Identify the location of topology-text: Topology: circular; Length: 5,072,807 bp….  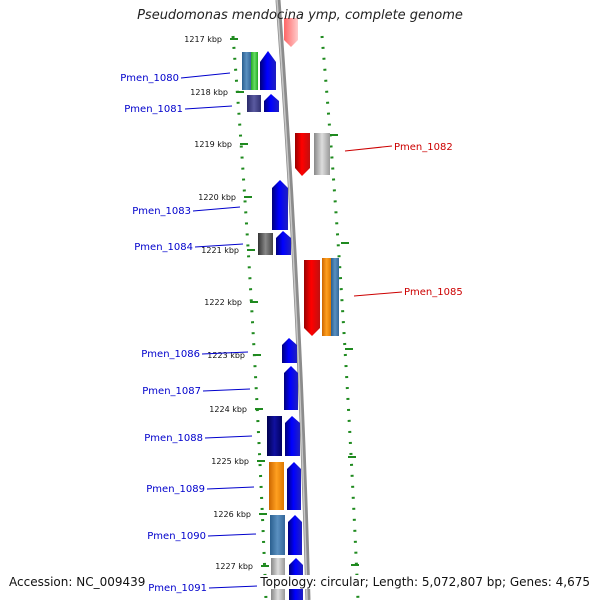
(423, 582).